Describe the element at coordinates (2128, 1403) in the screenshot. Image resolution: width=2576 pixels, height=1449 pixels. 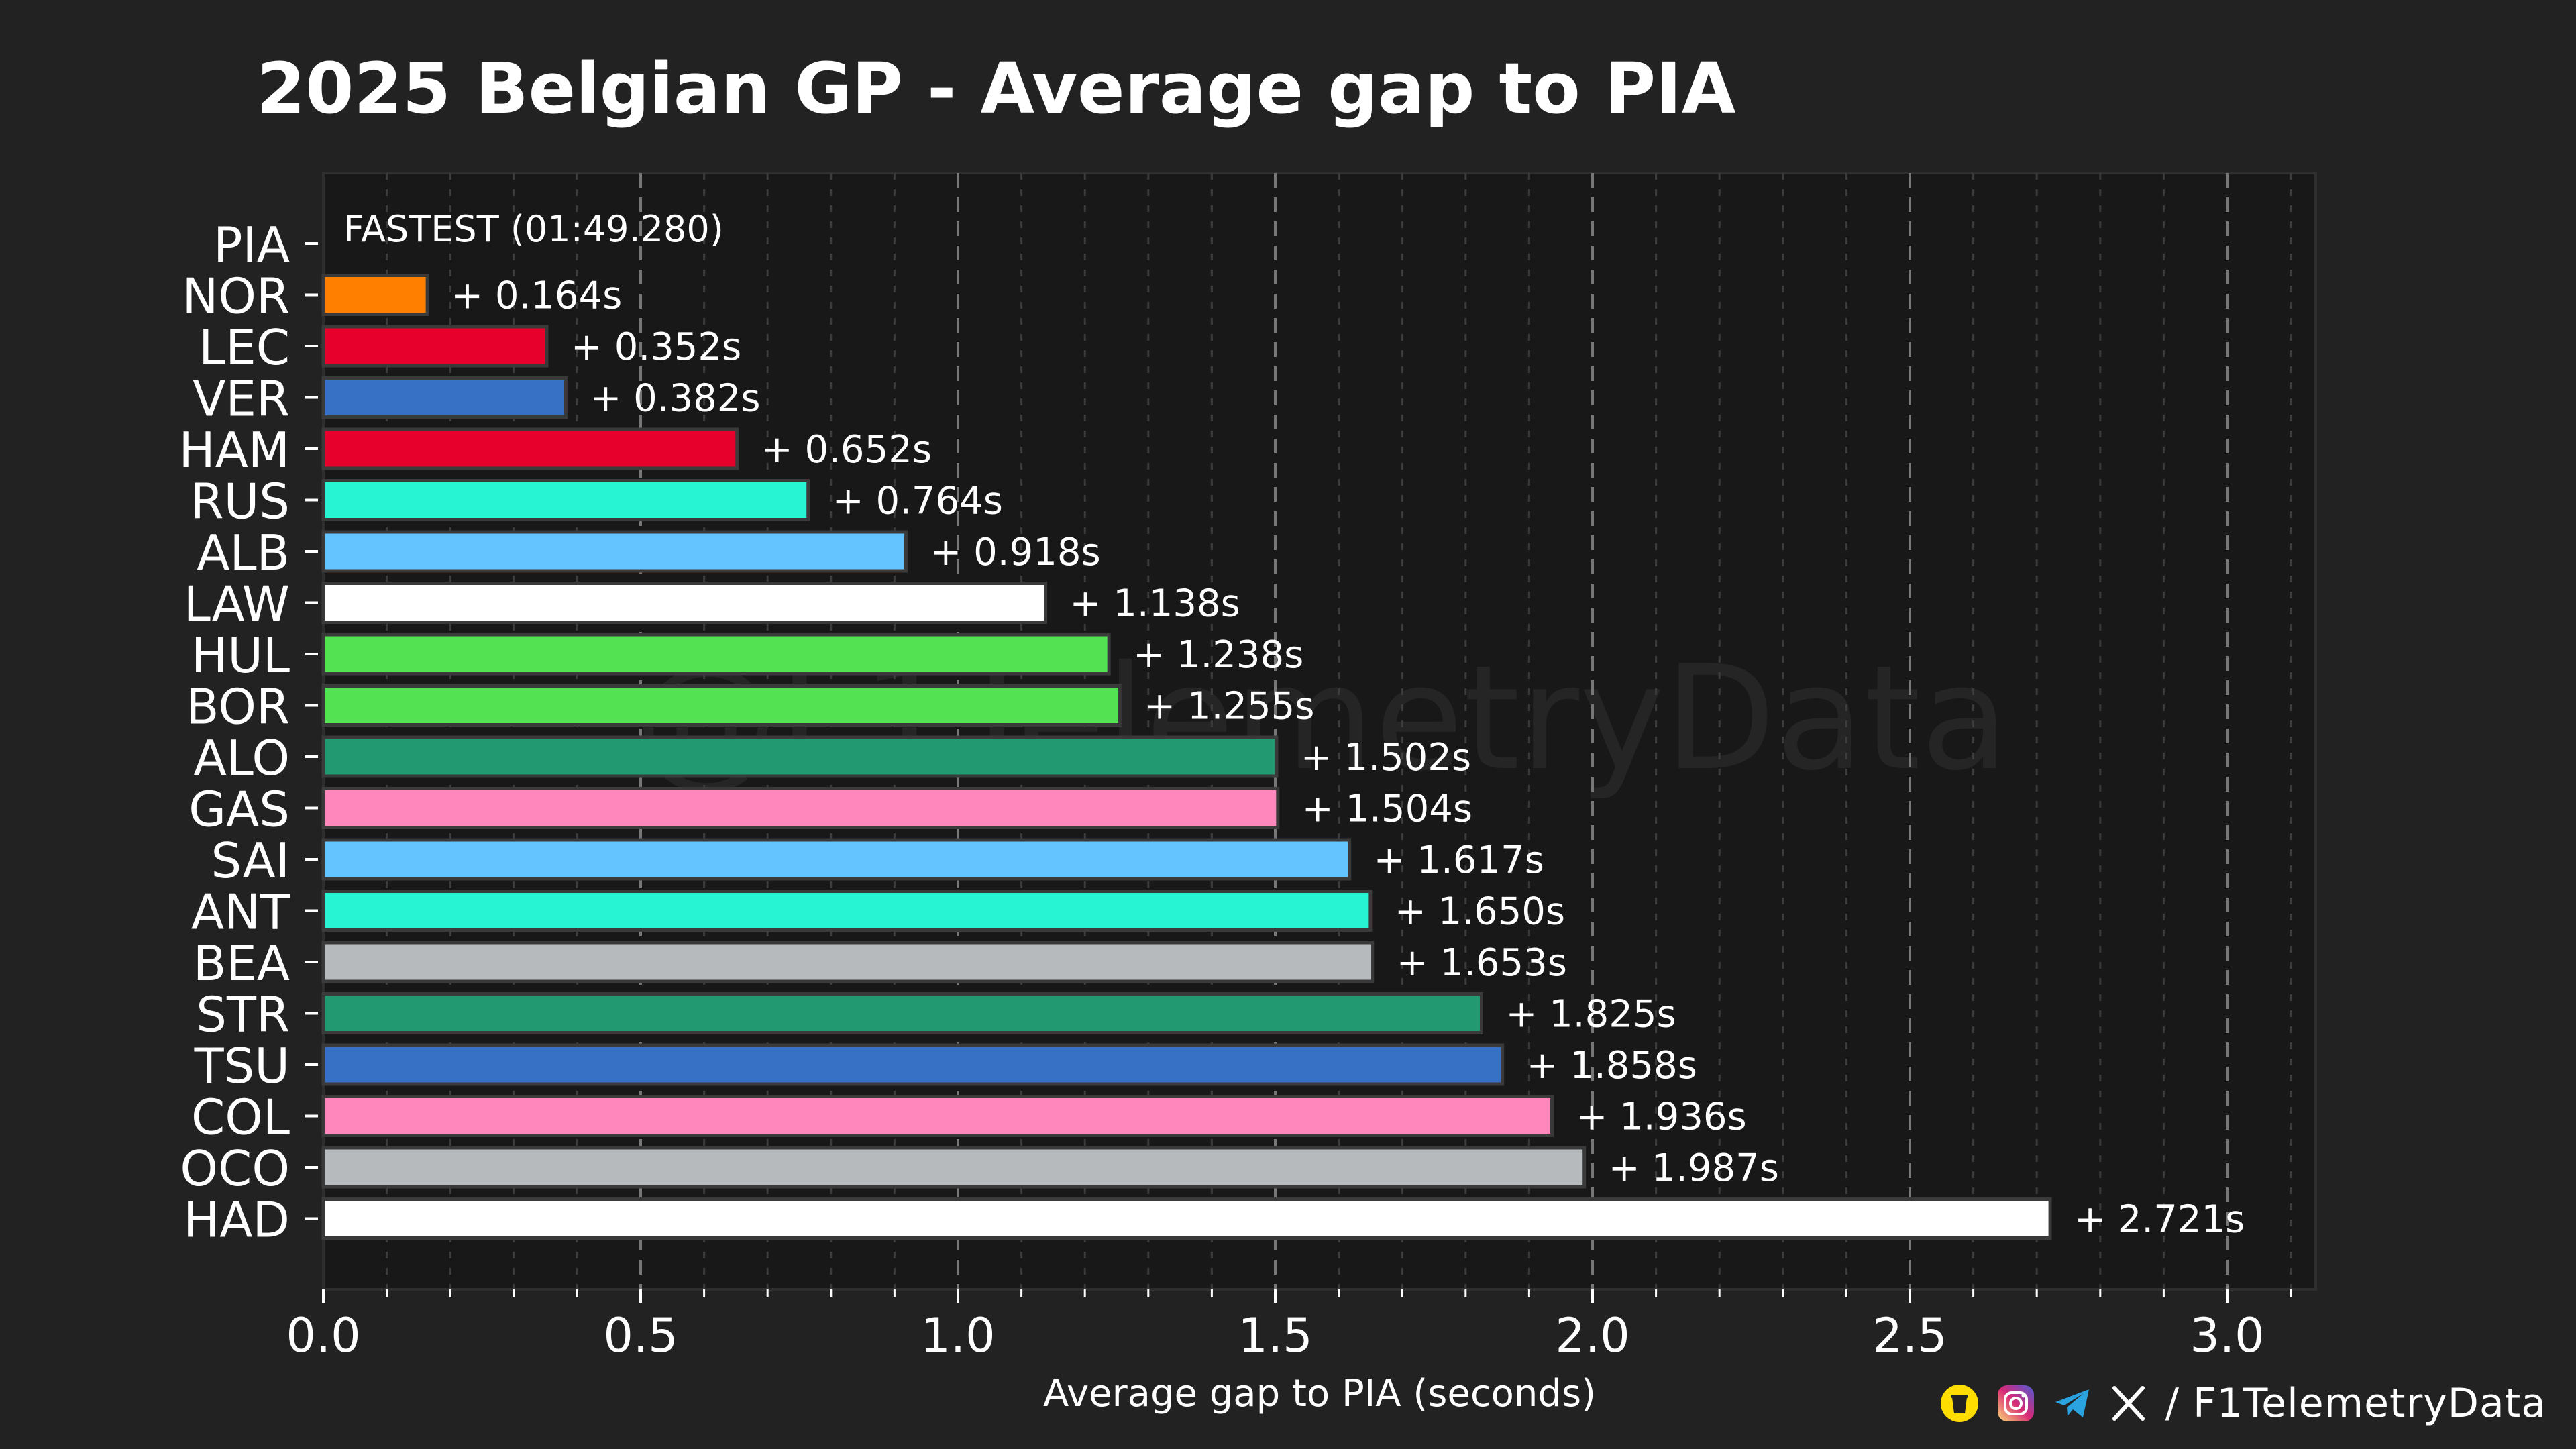
I see `x-icon` at that location.